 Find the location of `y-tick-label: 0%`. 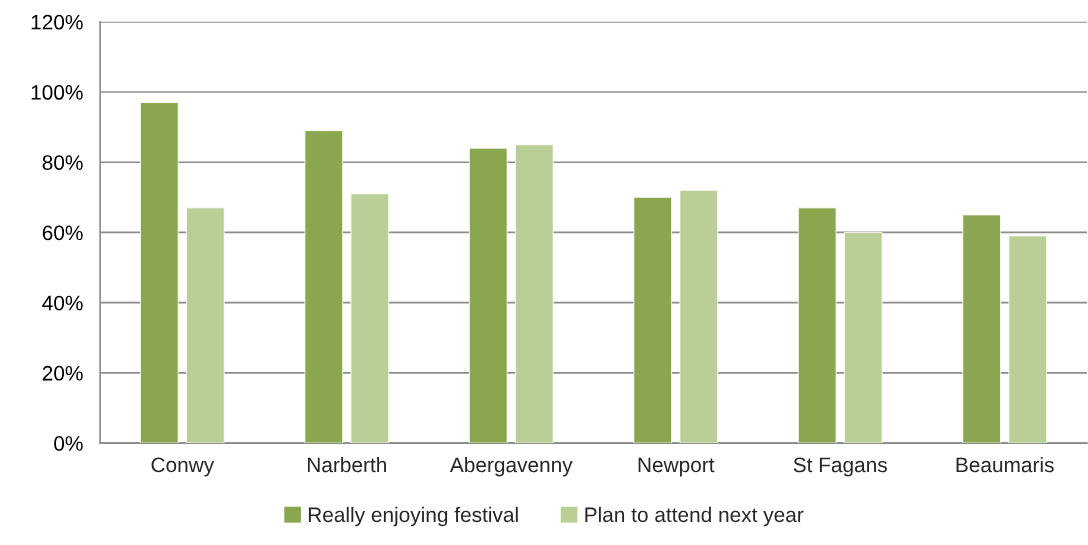

y-tick-label: 0% is located at coordinates (68, 443).